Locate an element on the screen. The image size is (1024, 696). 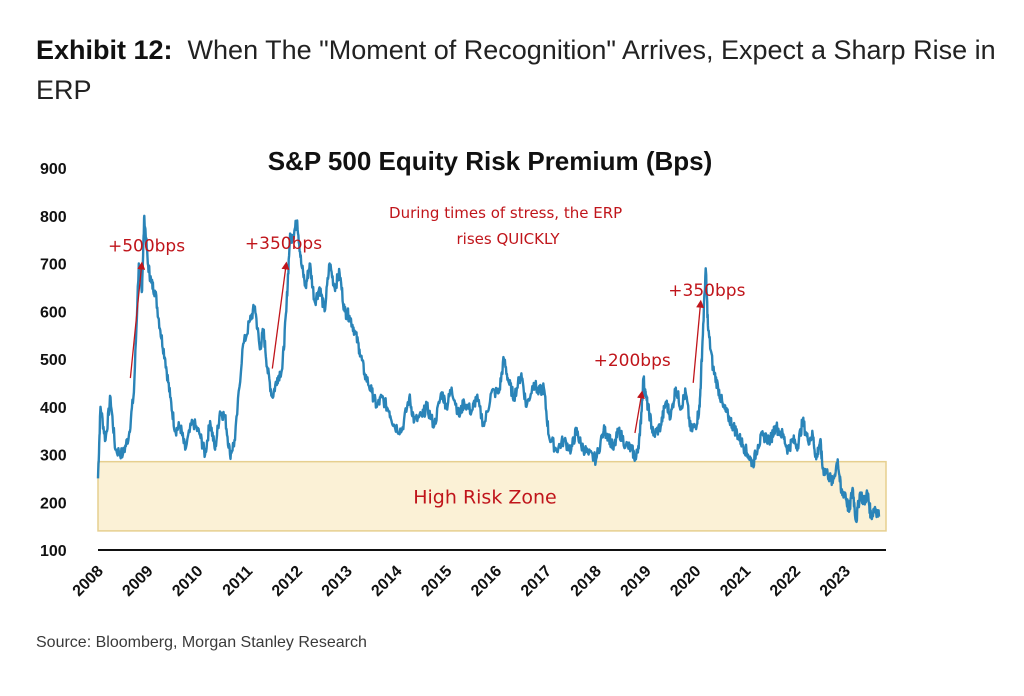
stress-note-line-2: rises QUICKLY is located at coordinates (508, 239).